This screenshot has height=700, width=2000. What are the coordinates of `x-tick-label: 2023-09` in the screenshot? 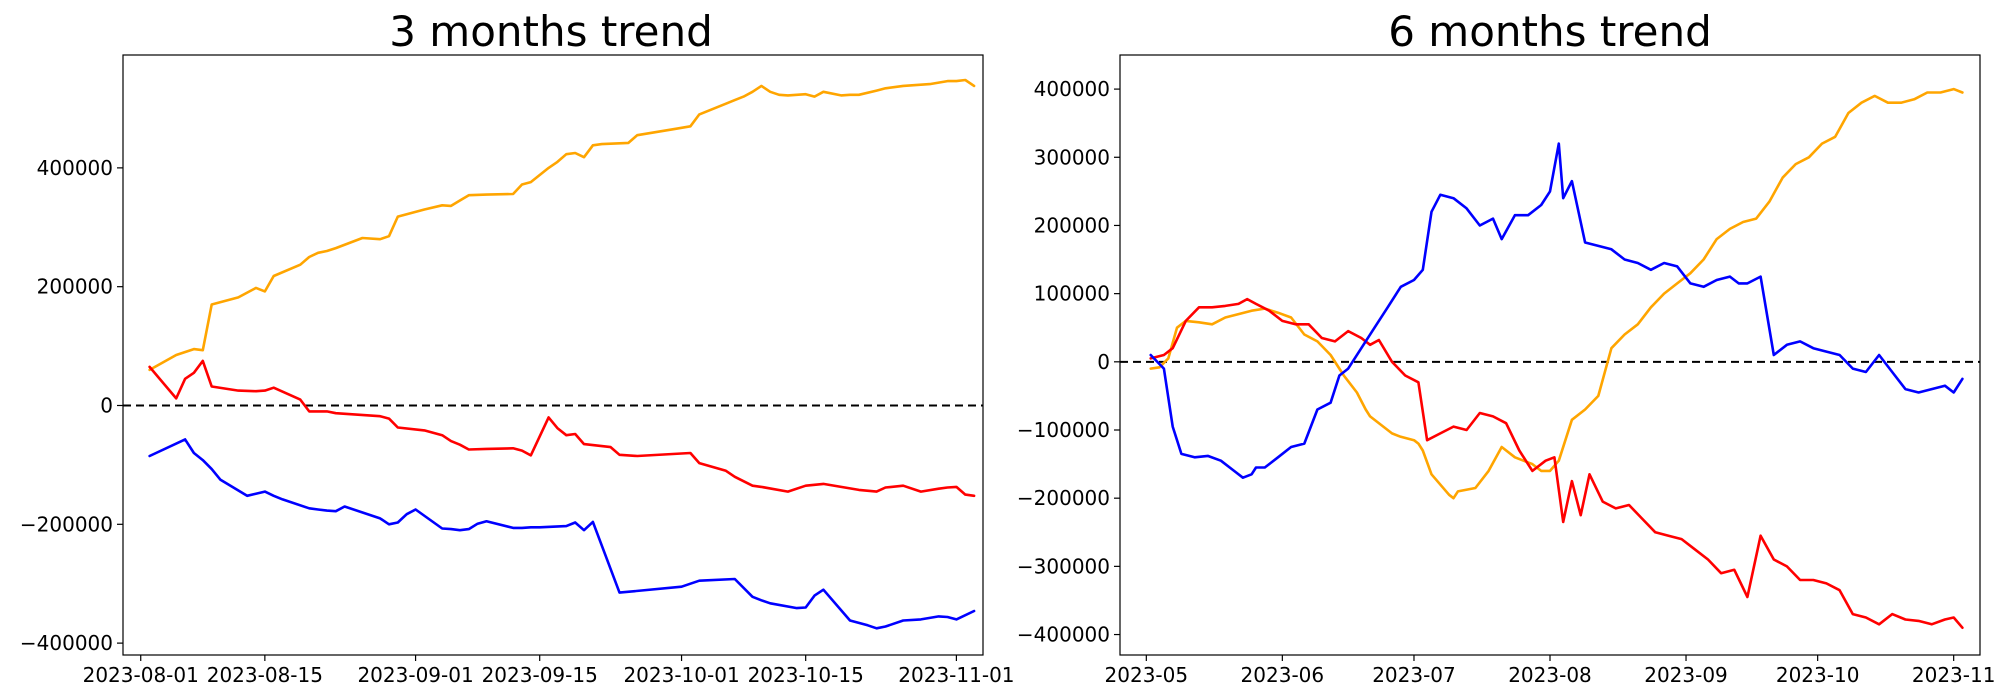 It's located at (1686, 675).